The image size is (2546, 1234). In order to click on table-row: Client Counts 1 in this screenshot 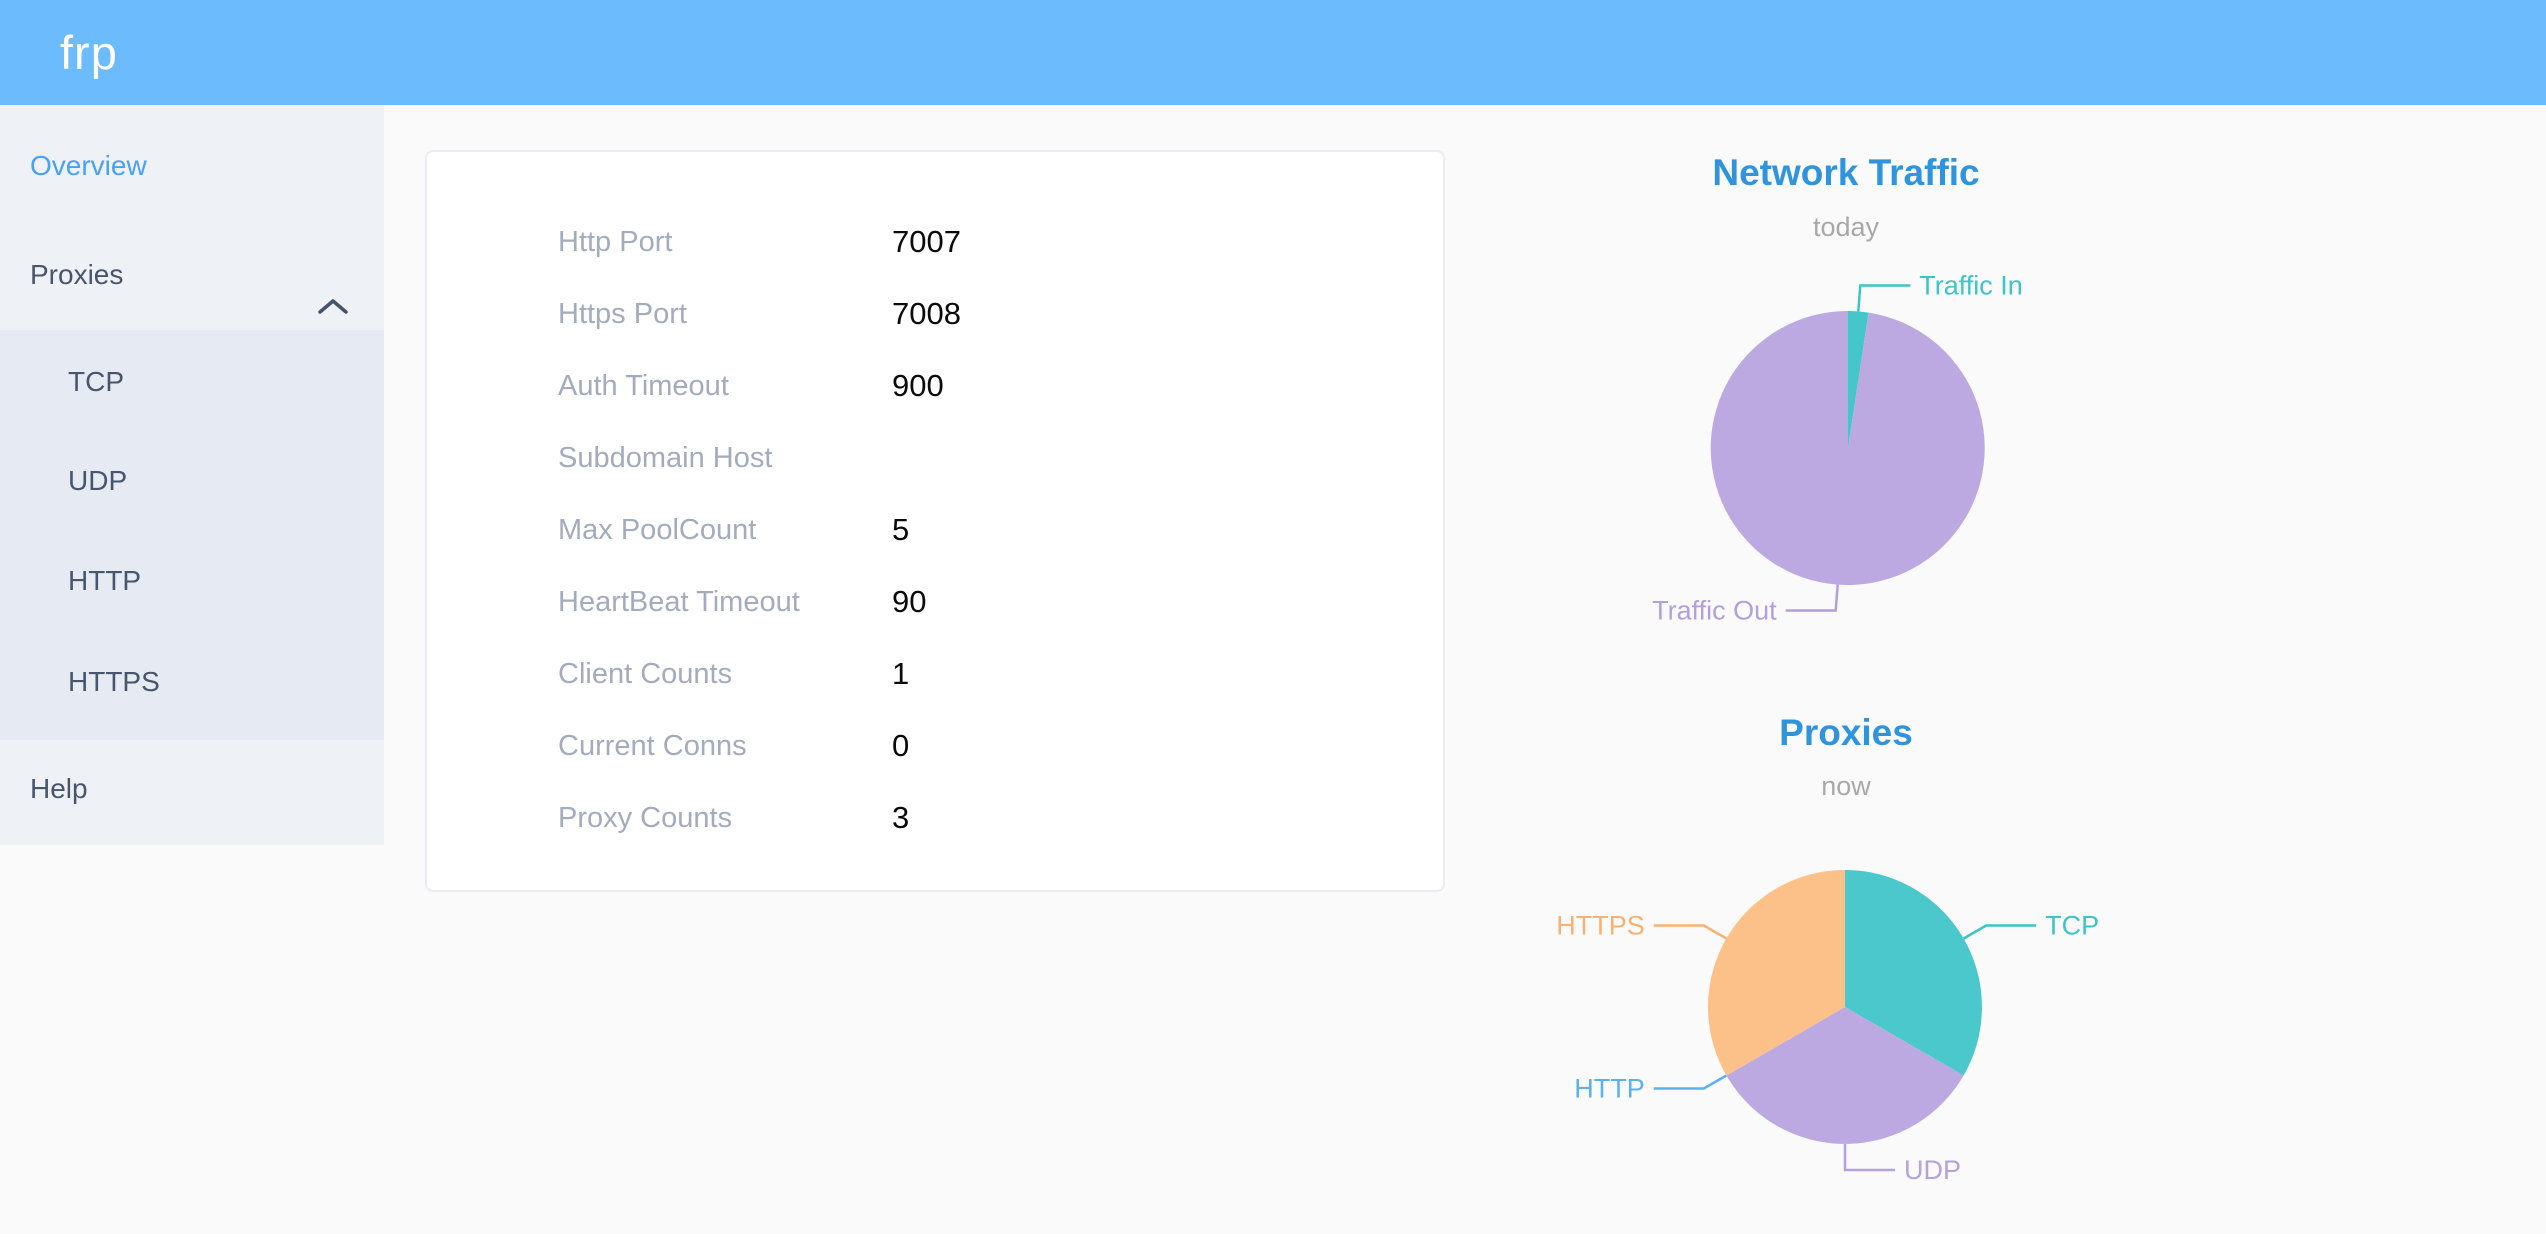, I will do `click(935, 674)`.